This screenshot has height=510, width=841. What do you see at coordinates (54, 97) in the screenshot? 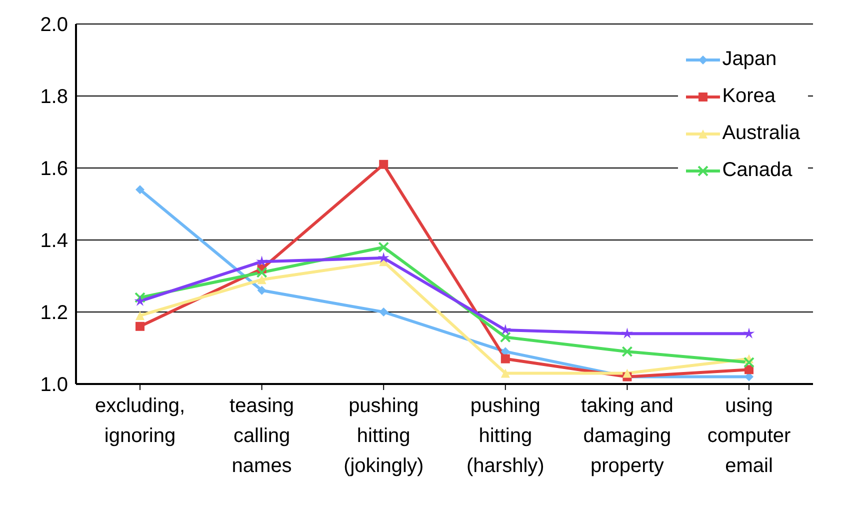
I see `y-tick-label: 1.8` at bounding box center [54, 97].